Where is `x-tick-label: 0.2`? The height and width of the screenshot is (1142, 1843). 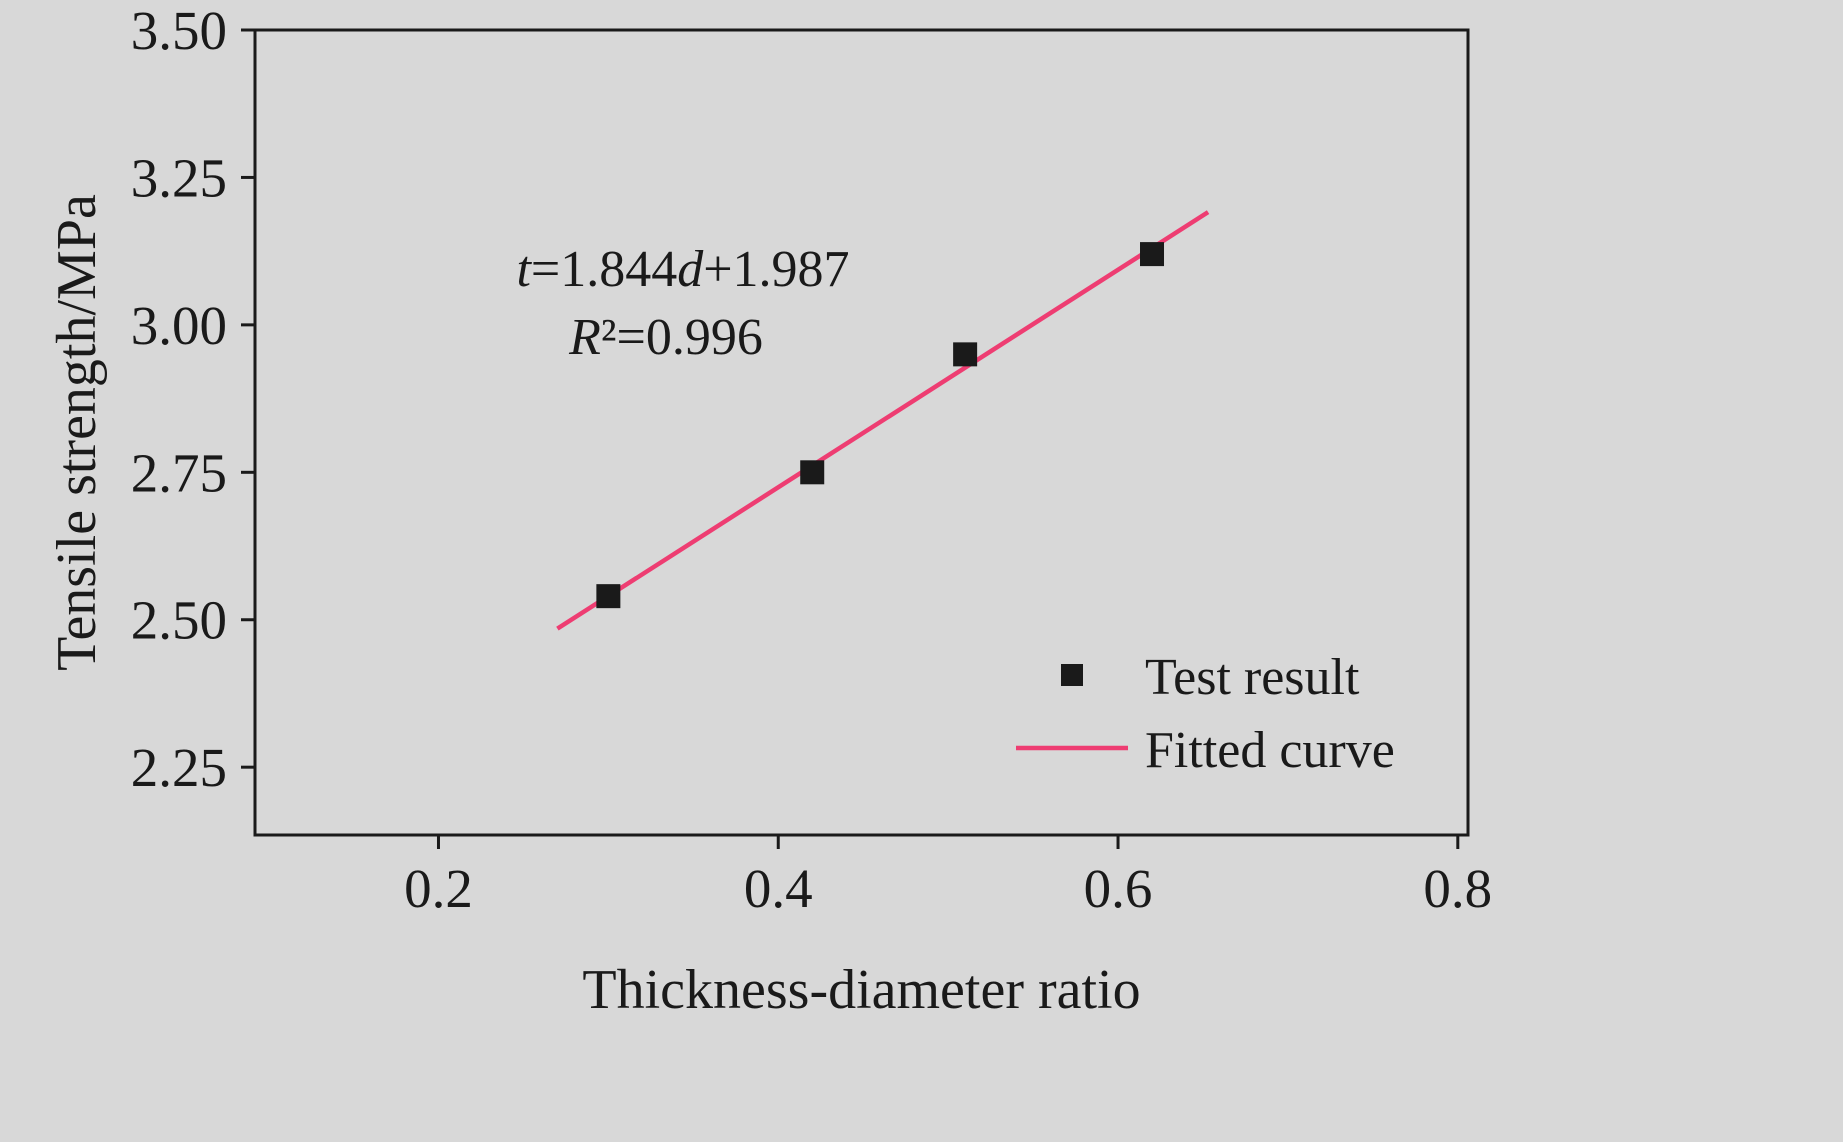
x-tick-label: 0.2 is located at coordinates (438, 888).